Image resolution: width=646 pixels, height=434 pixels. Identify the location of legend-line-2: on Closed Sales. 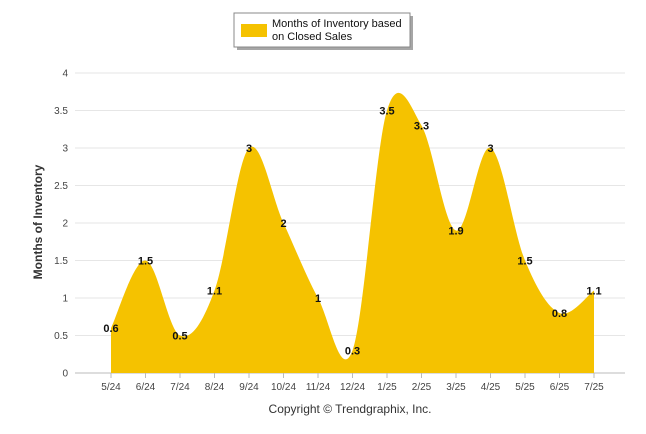
(312, 37).